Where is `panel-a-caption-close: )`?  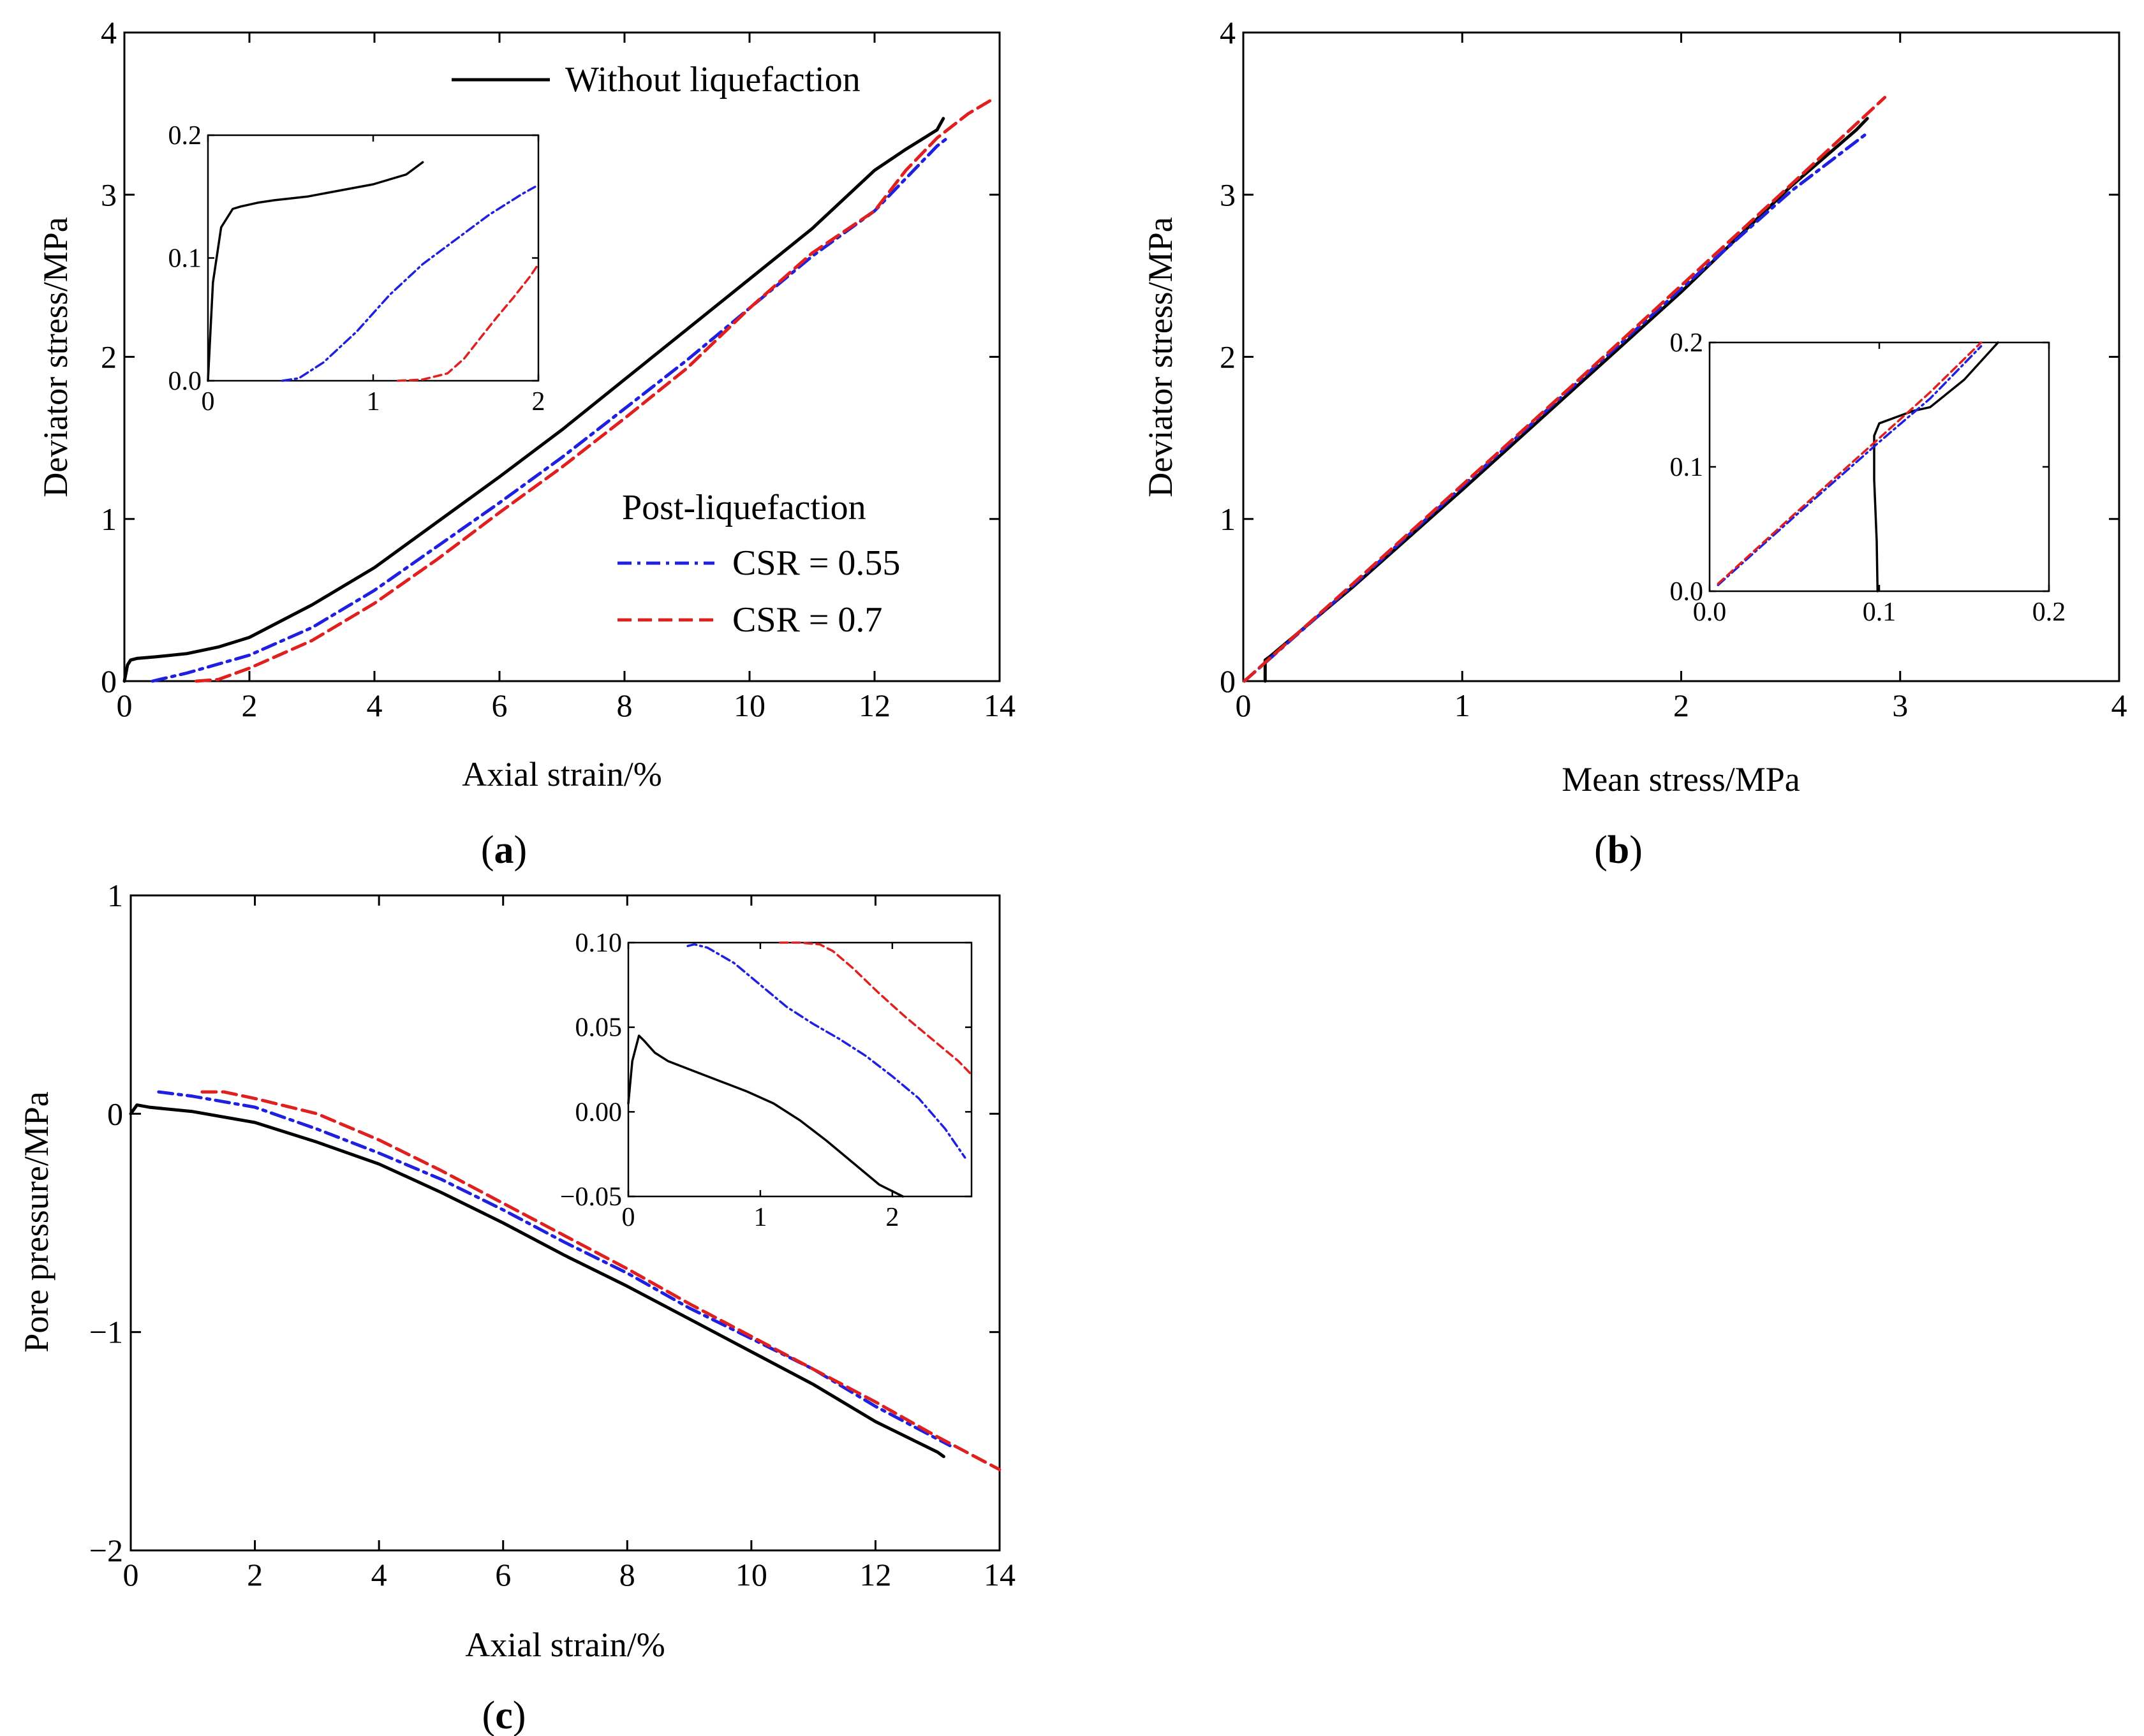
panel-a-caption-close: ) is located at coordinates (521, 850).